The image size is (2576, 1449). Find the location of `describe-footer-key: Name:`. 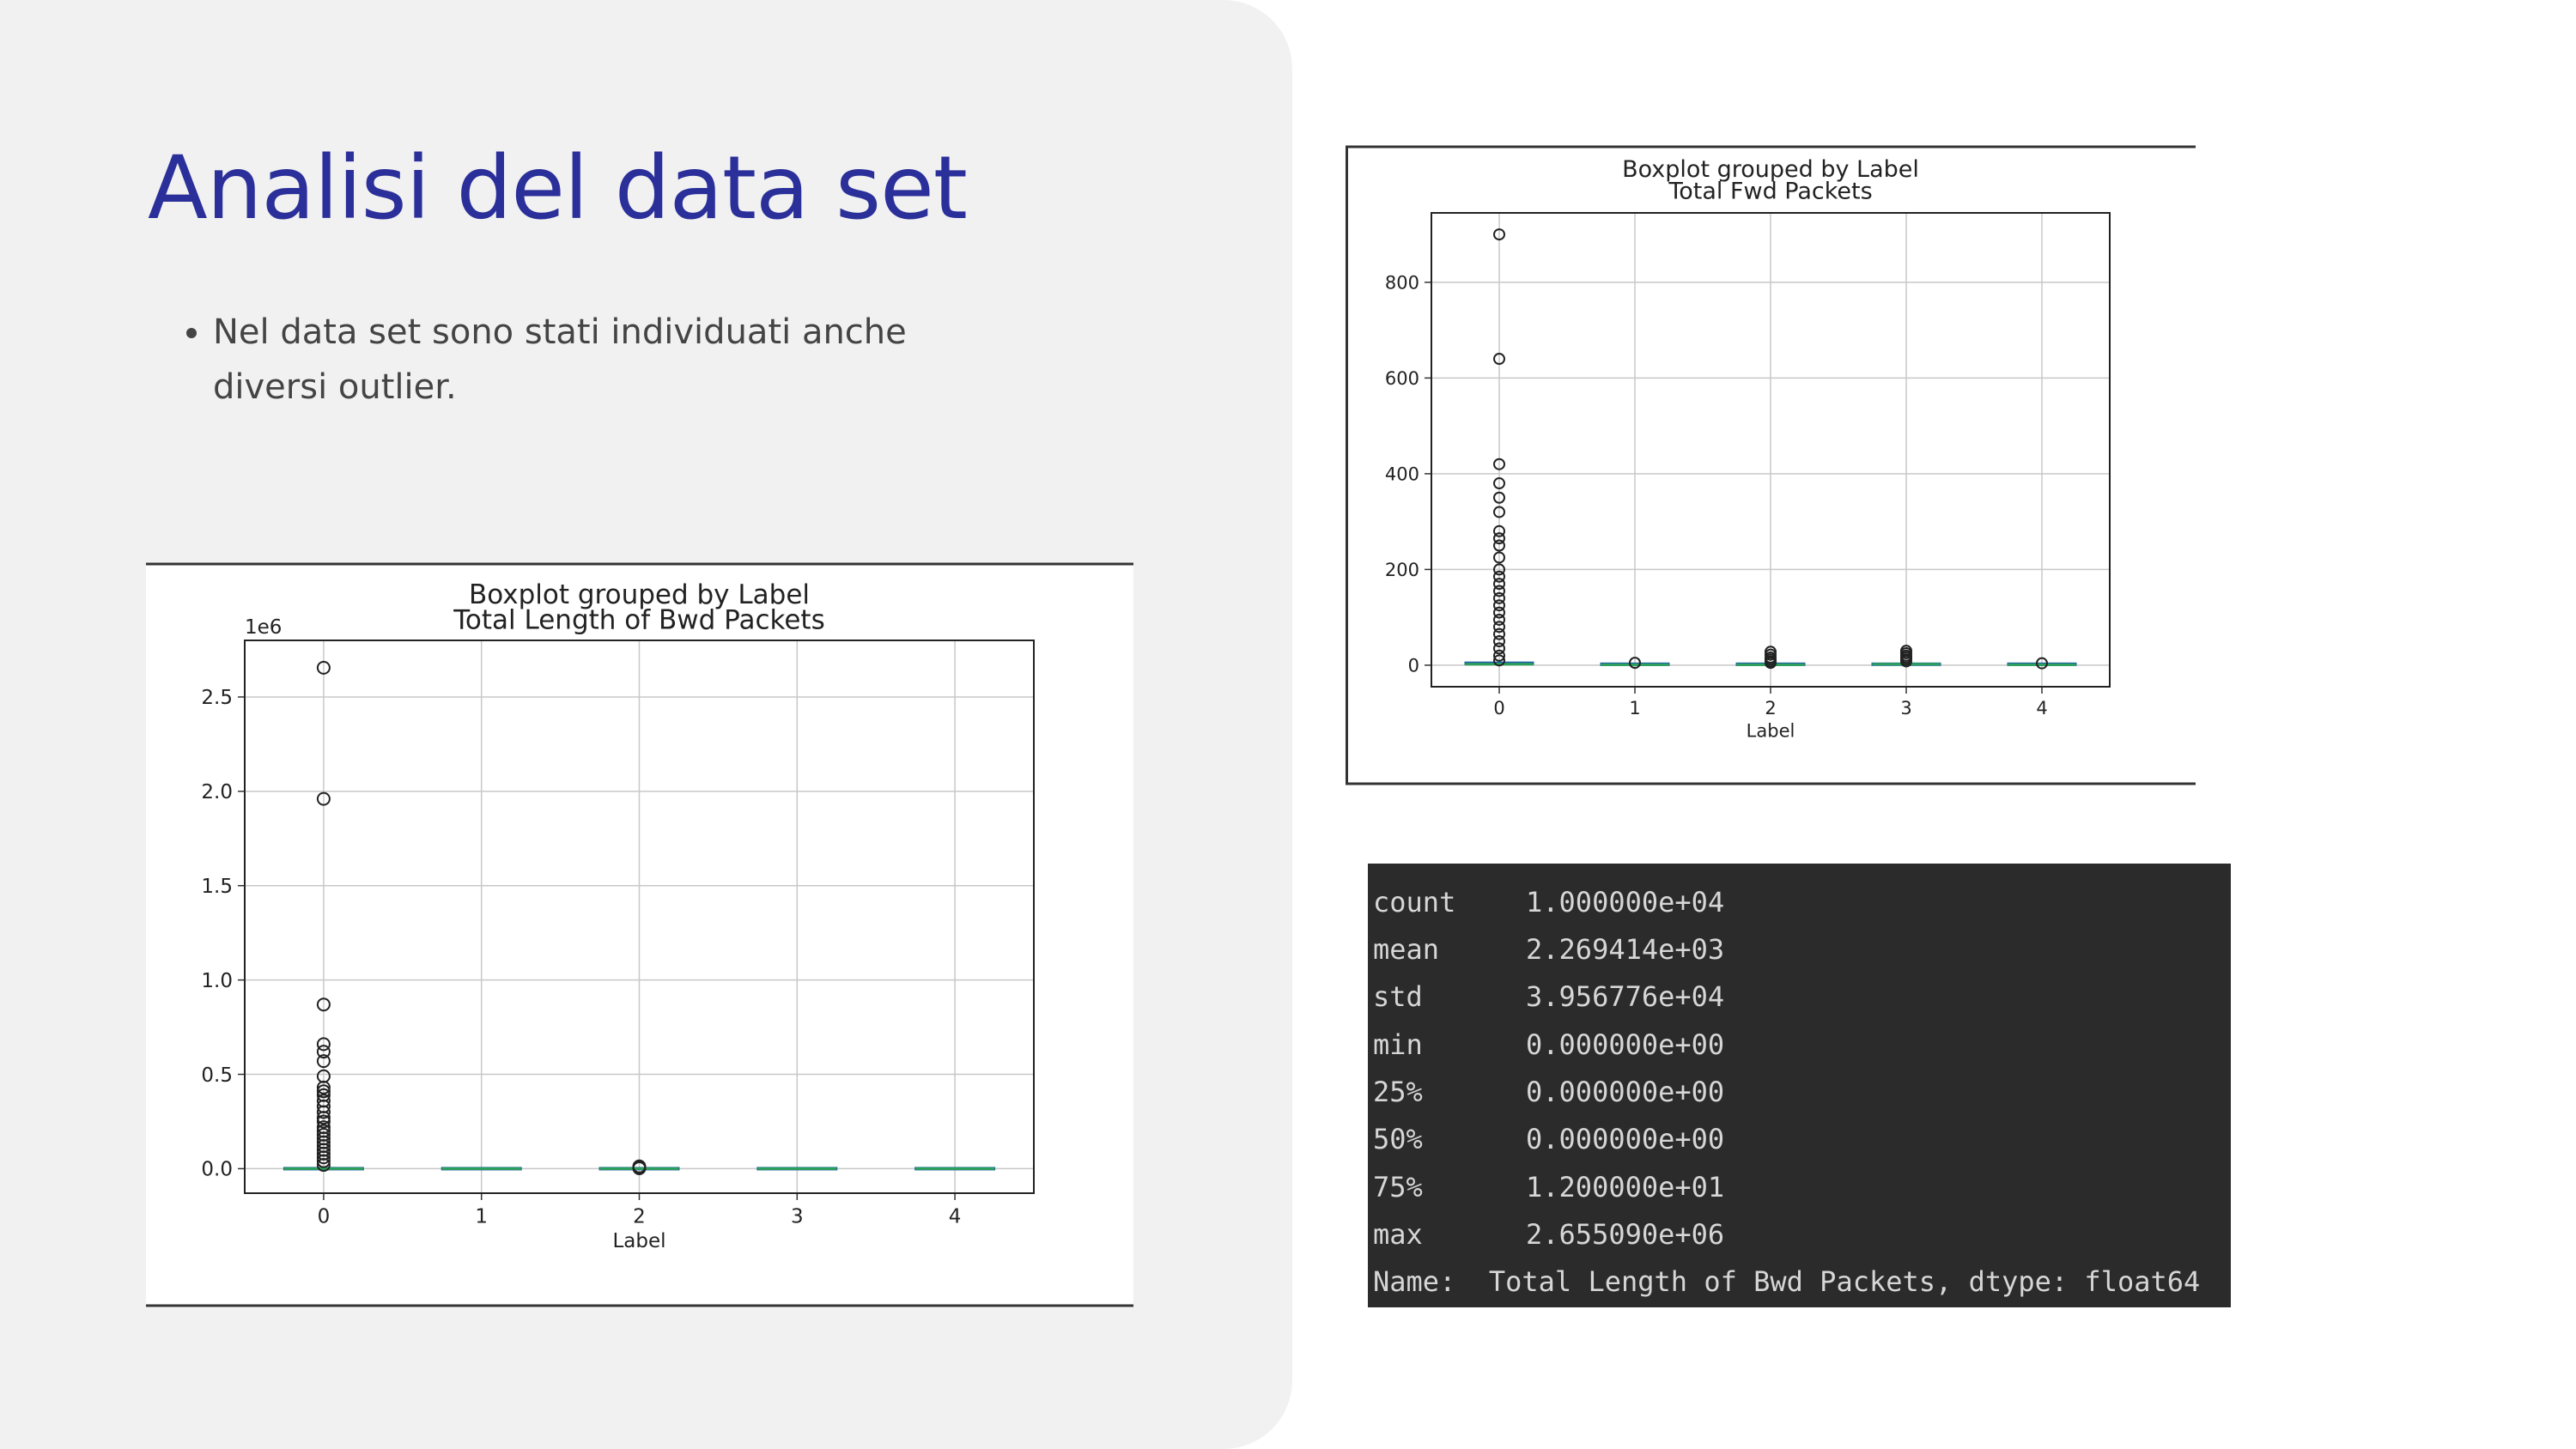

describe-footer-key: Name: is located at coordinates (1415, 1281).